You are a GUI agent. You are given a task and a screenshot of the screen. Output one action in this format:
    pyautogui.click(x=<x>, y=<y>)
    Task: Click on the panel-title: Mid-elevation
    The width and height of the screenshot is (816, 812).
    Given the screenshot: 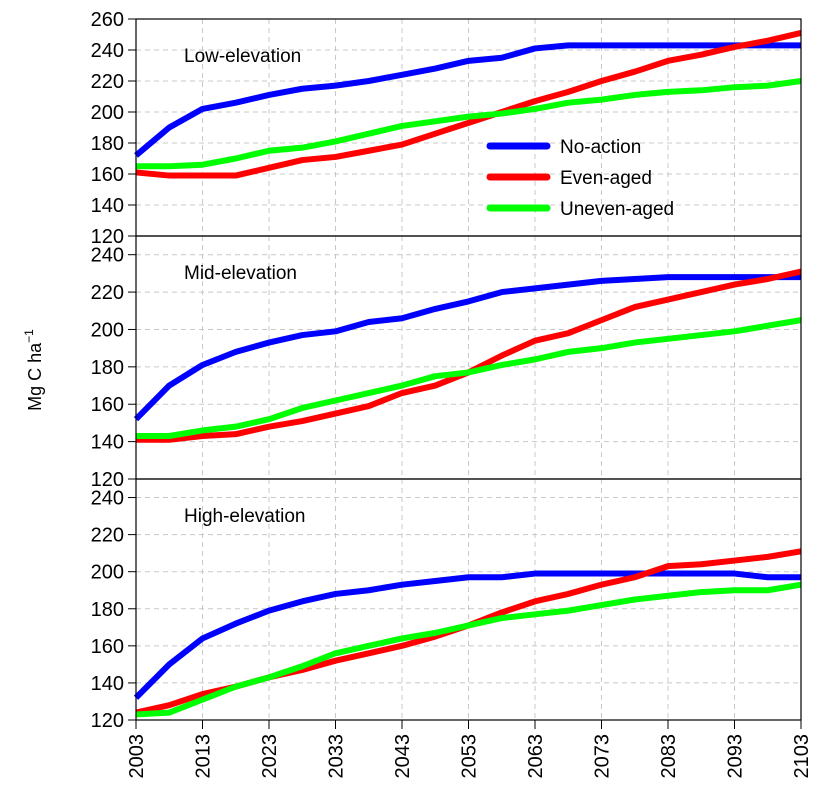 What is the action you would take?
    pyautogui.click(x=240, y=273)
    